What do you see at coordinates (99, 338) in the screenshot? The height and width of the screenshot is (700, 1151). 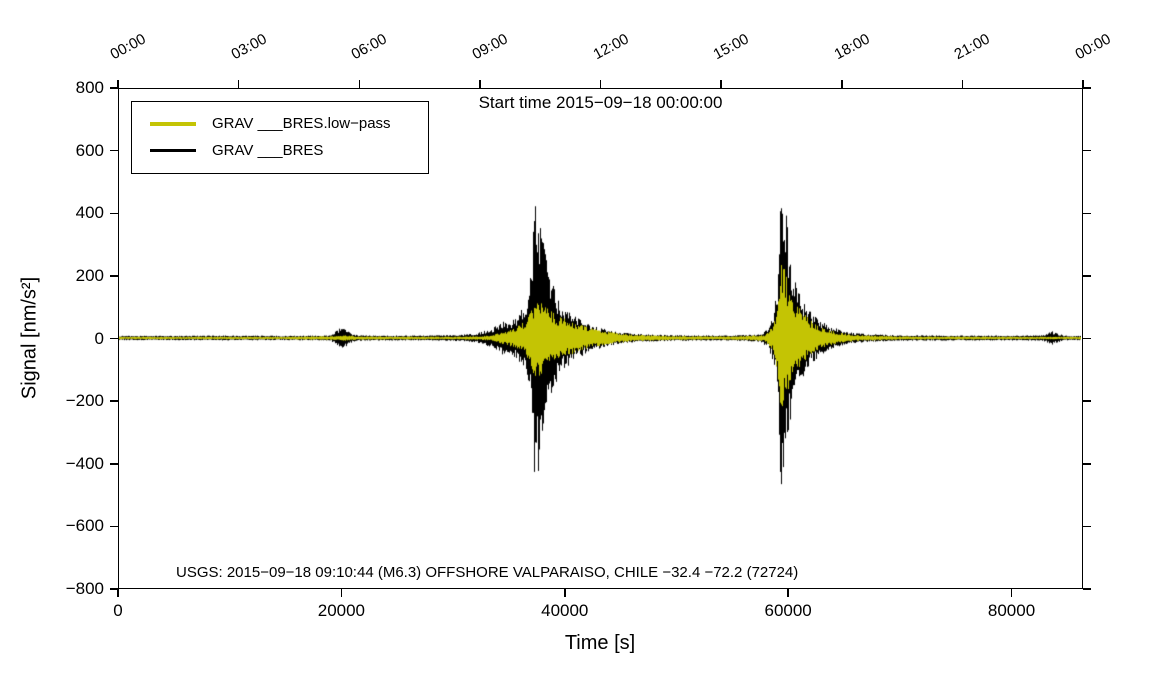 I see `y-tick-label: 0` at bounding box center [99, 338].